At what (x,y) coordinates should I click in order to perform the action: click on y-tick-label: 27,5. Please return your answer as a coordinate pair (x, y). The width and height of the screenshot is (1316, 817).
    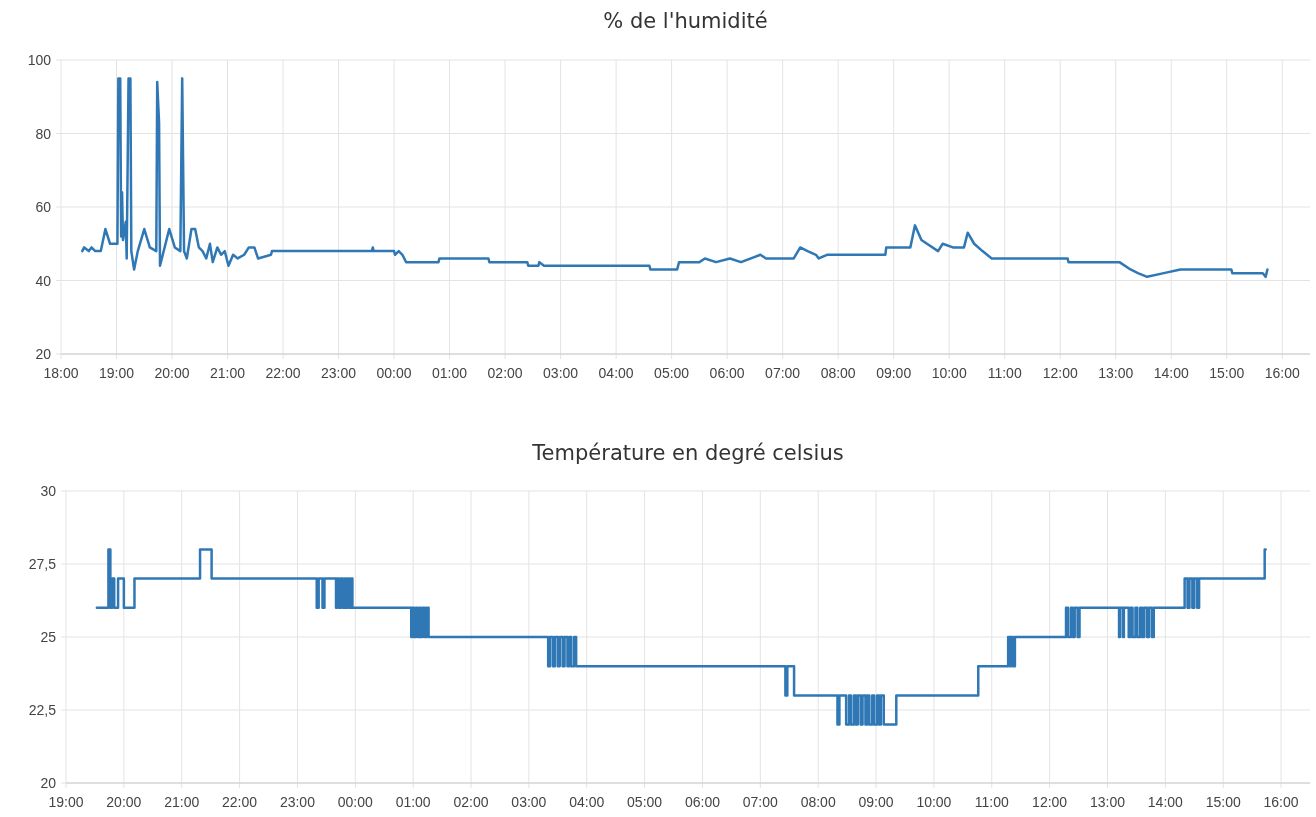
    Looking at the image, I should click on (42, 564).